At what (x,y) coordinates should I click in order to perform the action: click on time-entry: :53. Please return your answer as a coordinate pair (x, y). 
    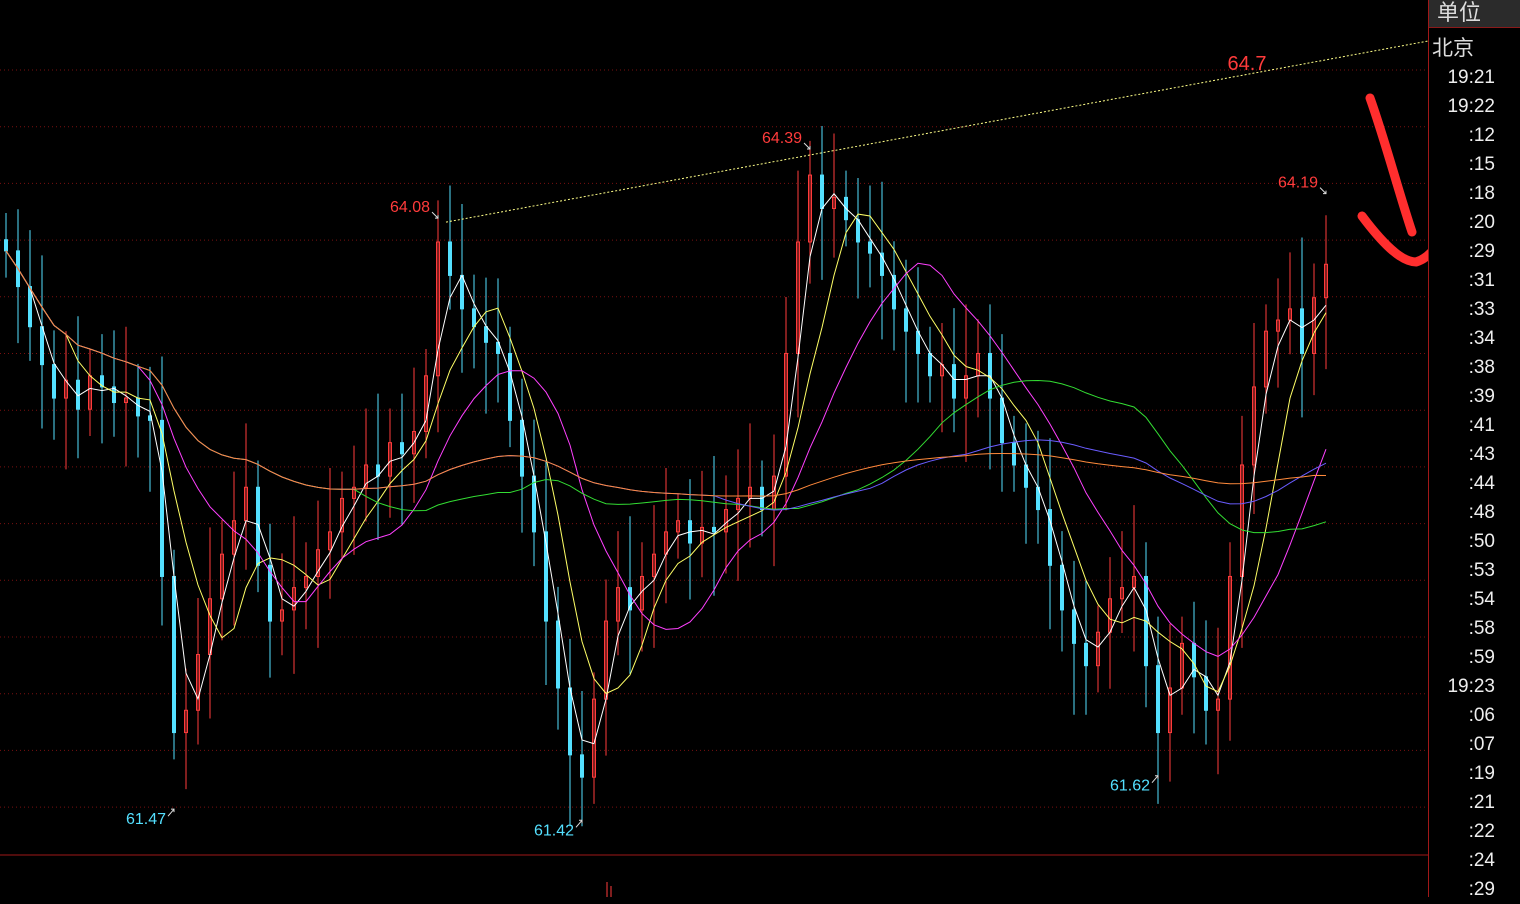
    Looking at the image, I should click on (1481, 570).